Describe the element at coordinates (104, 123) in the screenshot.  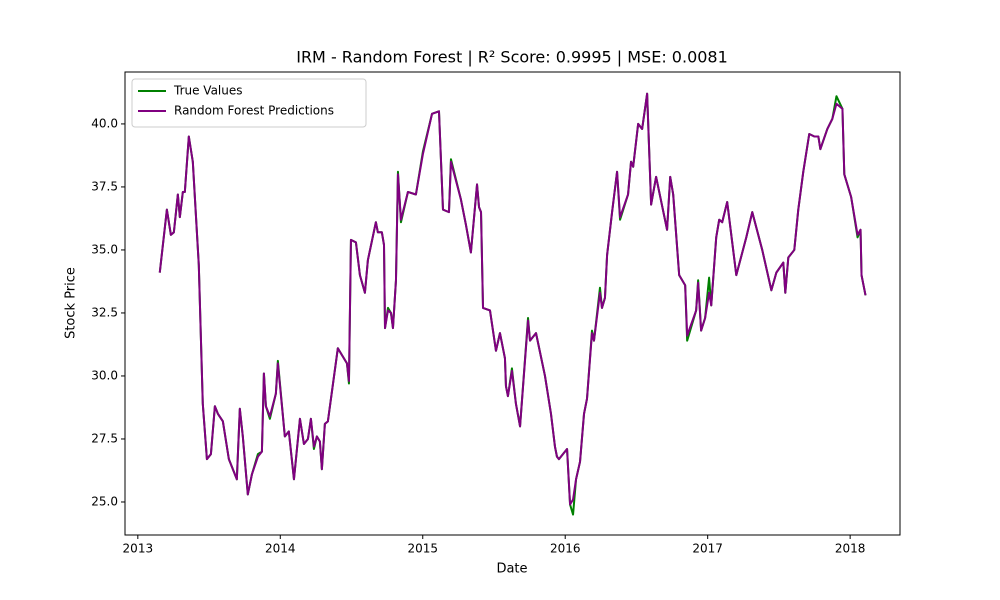
I see `y-tick-label: 40.0` at that location.